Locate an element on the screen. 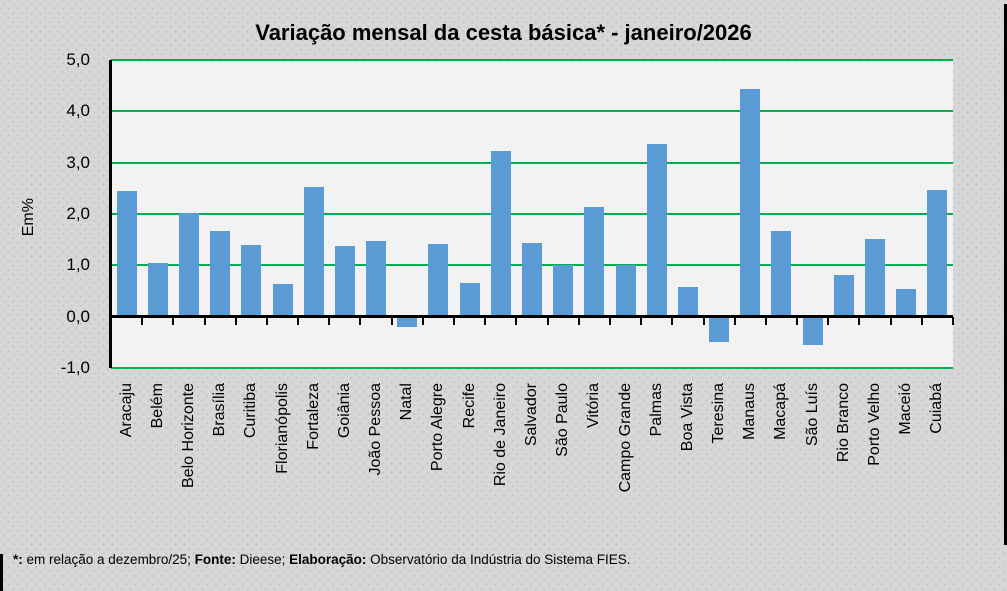 This screenshot has width=1007, height=591. x-axis-label-curitiba: Curitiba is located at coordinates (251, 410).